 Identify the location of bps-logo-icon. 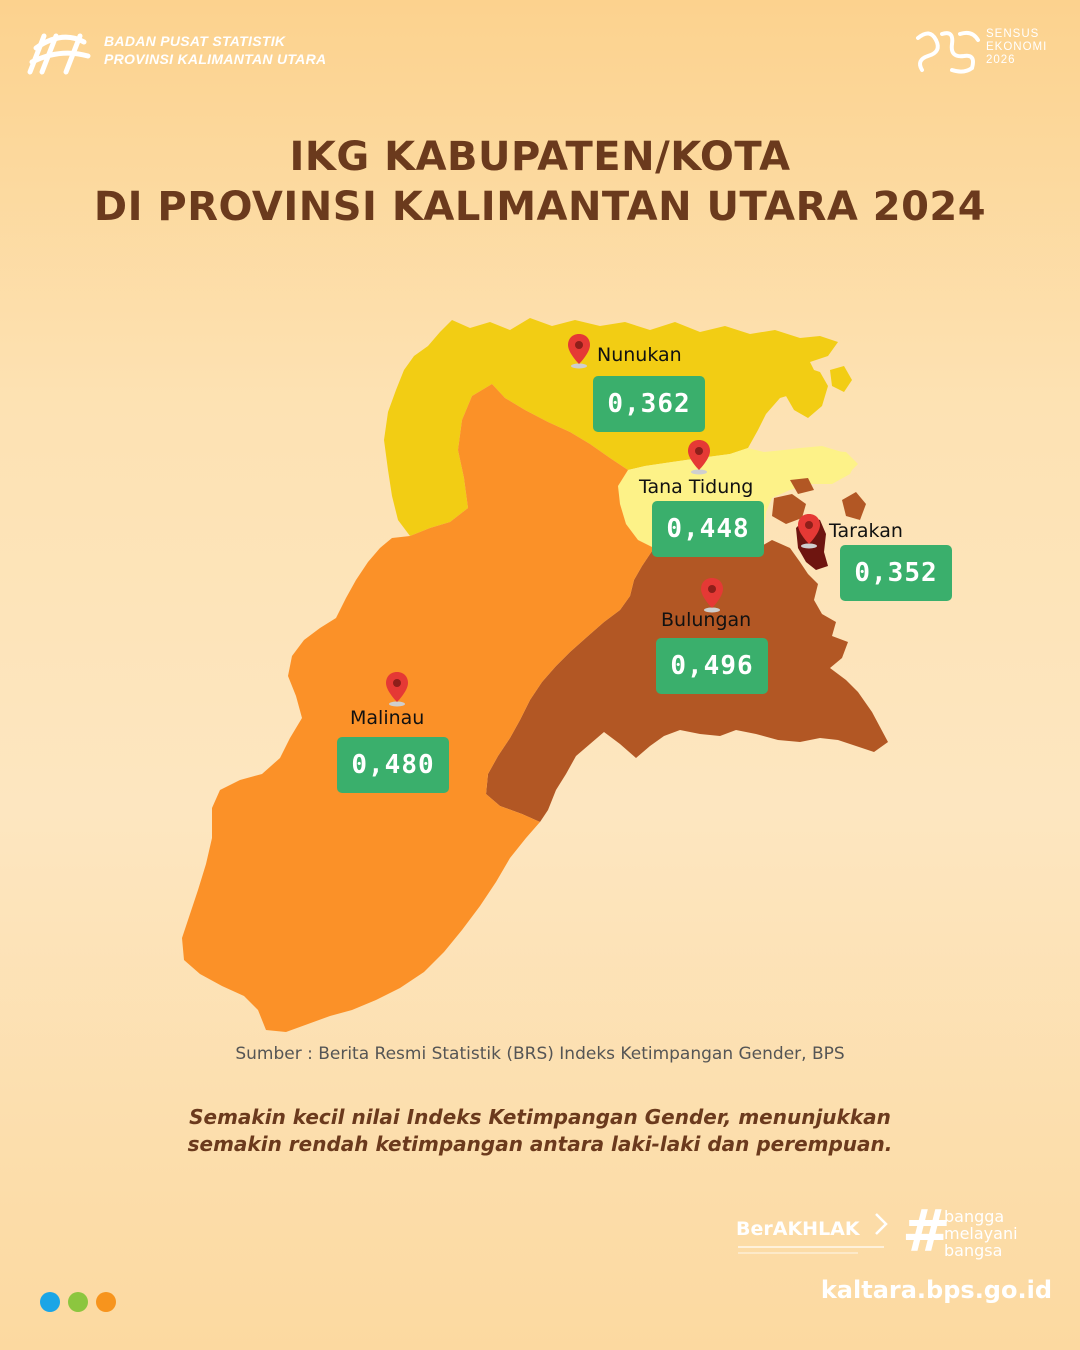
(59, 54).